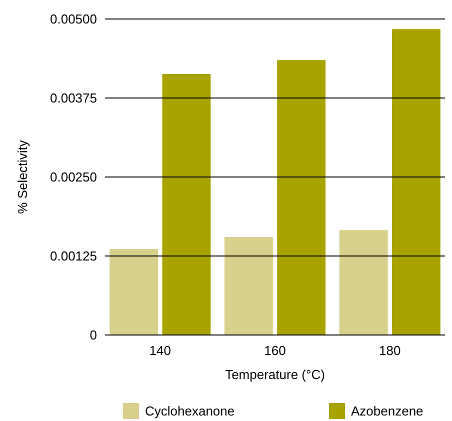 The width and height of the screenshot is (452, 421). Describe the element at coordinates (275, 350) in the screenshot. I see `x-tick-label: 160` at that location.